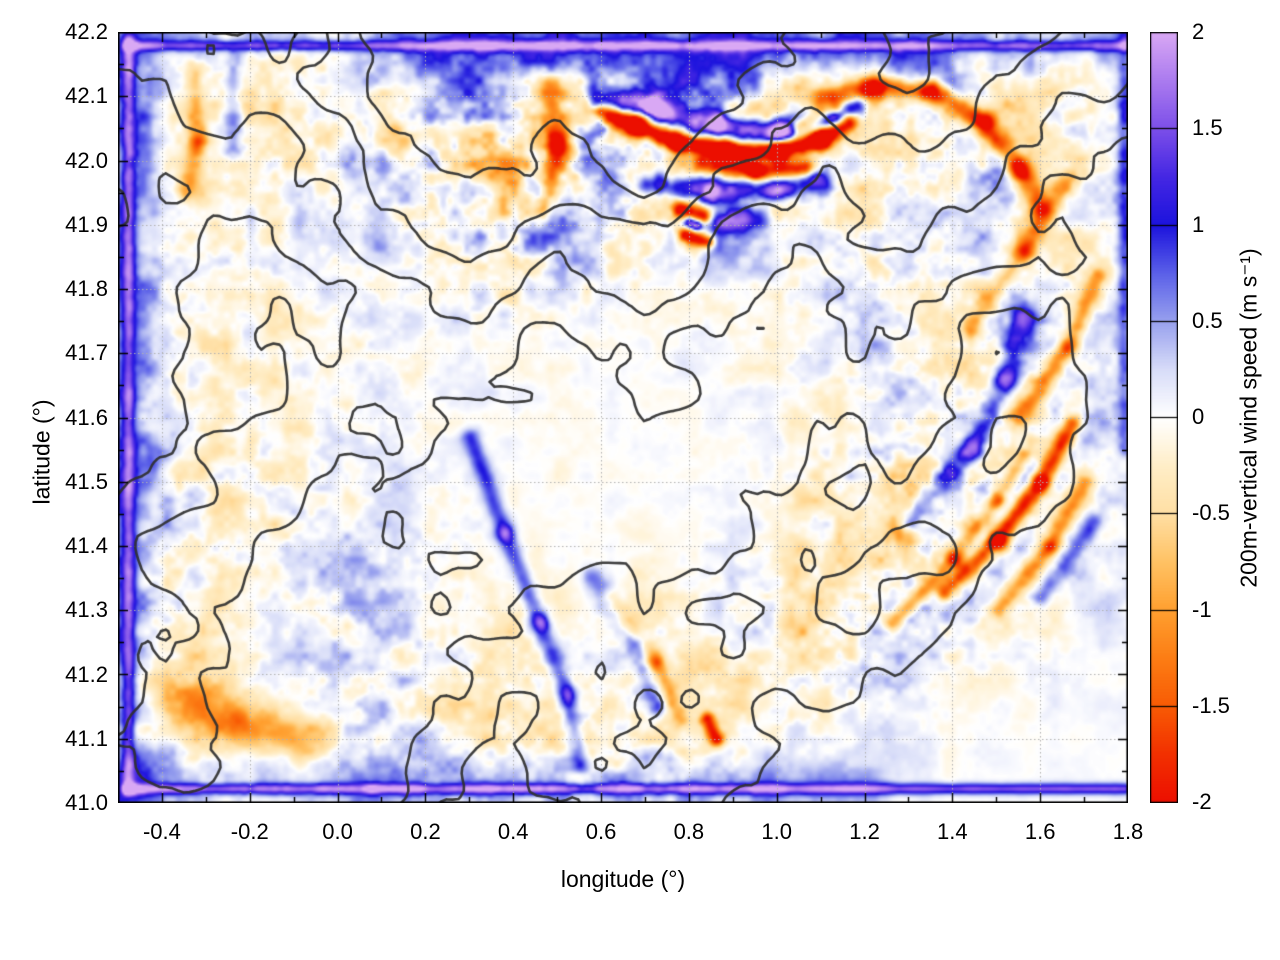 The image size is (1280, 960). Describe the element at coordinates (249, 831) in the screenshot. I see `x-tick-label: -0.2` at that location.